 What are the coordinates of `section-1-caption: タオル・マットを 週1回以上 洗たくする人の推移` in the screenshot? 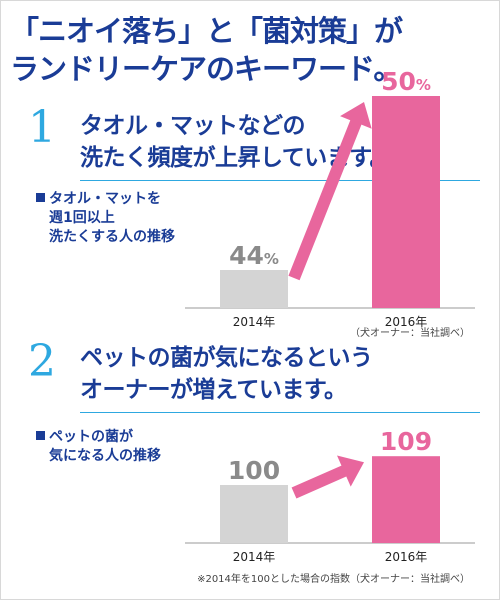 It's located at (105, 218).